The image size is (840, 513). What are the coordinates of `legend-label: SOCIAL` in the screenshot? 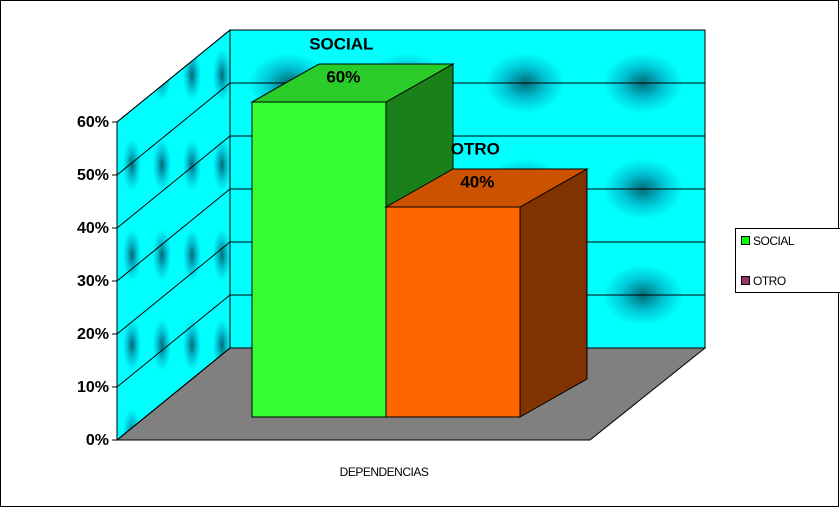 It's located at (774, 241).